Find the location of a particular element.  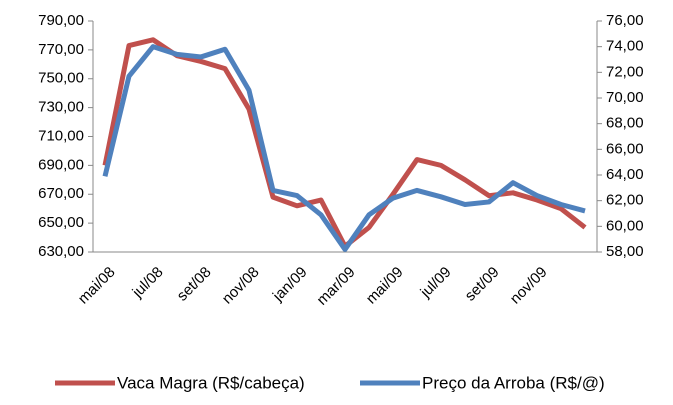

y2-tick-label: 64,00 is located at coordinates (625, 174).